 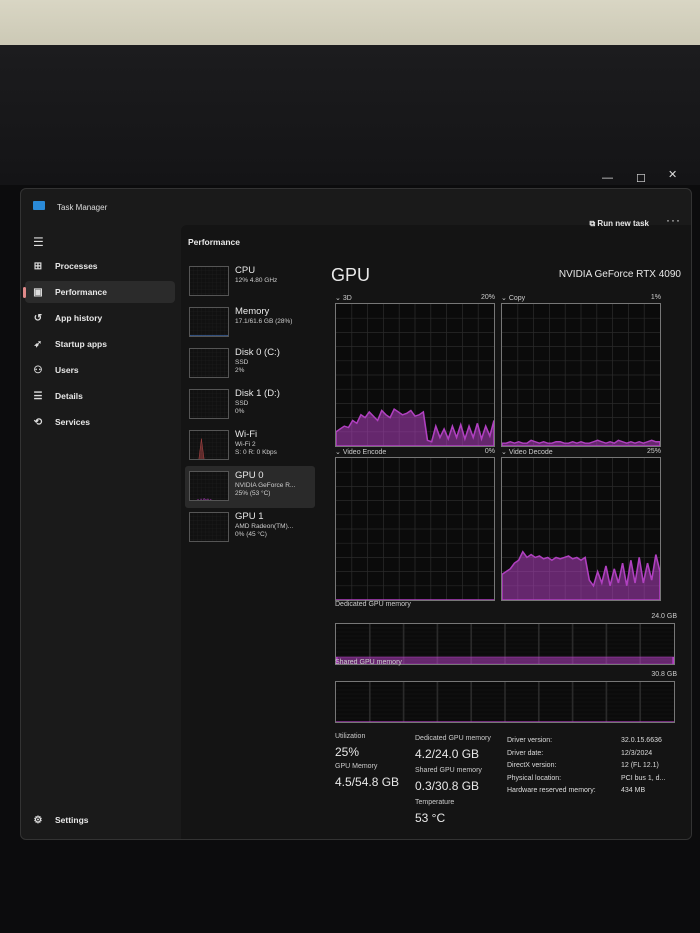 I want to click on device-detail: 17.1/61.6 GB (28%), so click(x=264, y=321).